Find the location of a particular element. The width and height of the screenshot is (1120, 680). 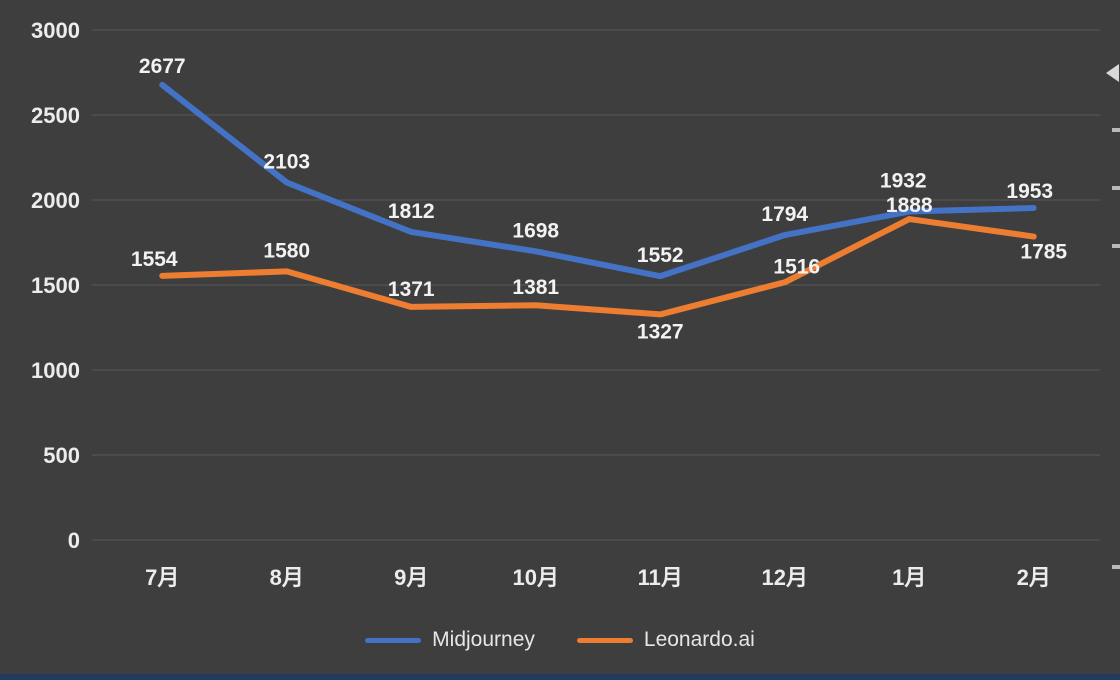

data-label: 2677 is located at coordinates (162, 66).